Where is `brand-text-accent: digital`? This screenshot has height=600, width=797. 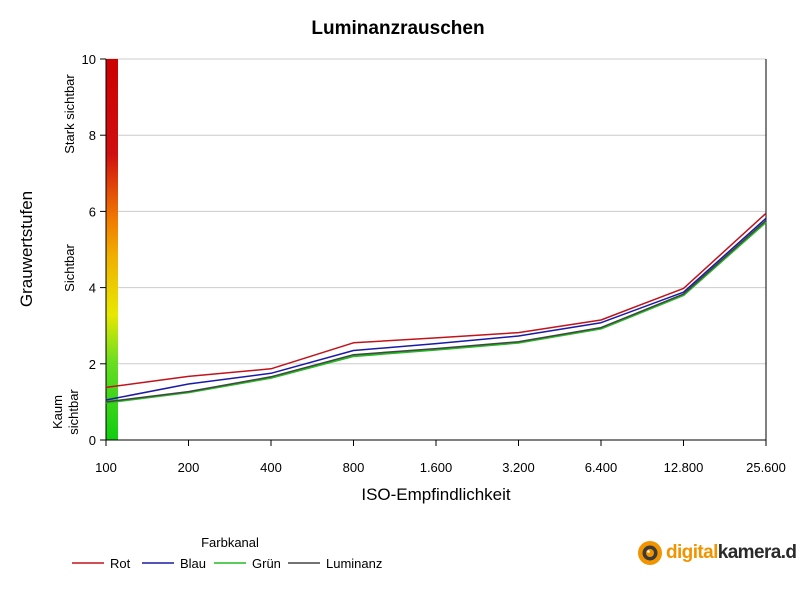 brand-text-accent: digital is located at coordinates (692, 552).